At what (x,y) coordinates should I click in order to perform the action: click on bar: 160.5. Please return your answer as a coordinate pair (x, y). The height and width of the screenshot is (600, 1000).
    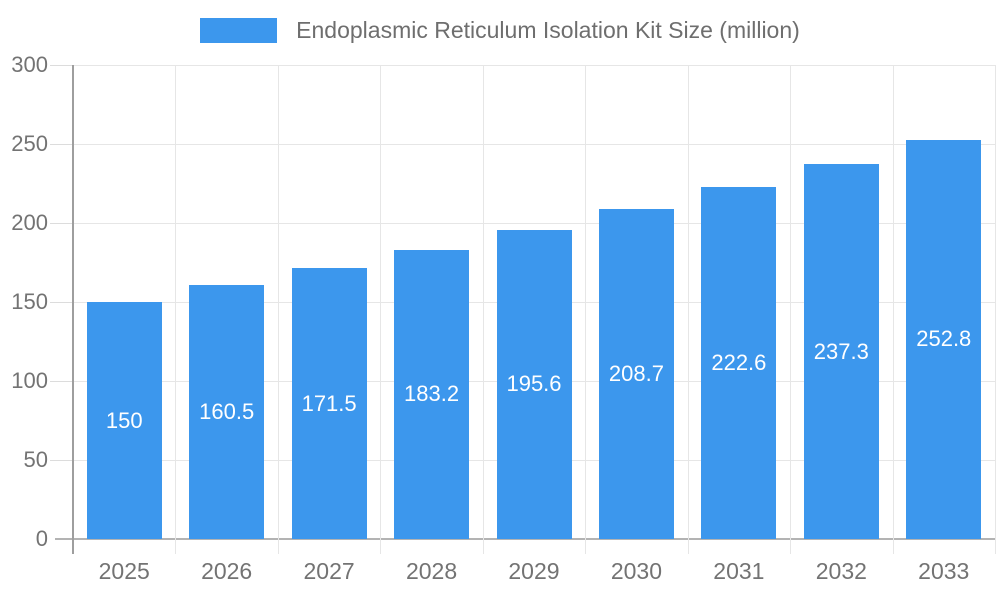
    Looking at the image, I should click on (227, 412).